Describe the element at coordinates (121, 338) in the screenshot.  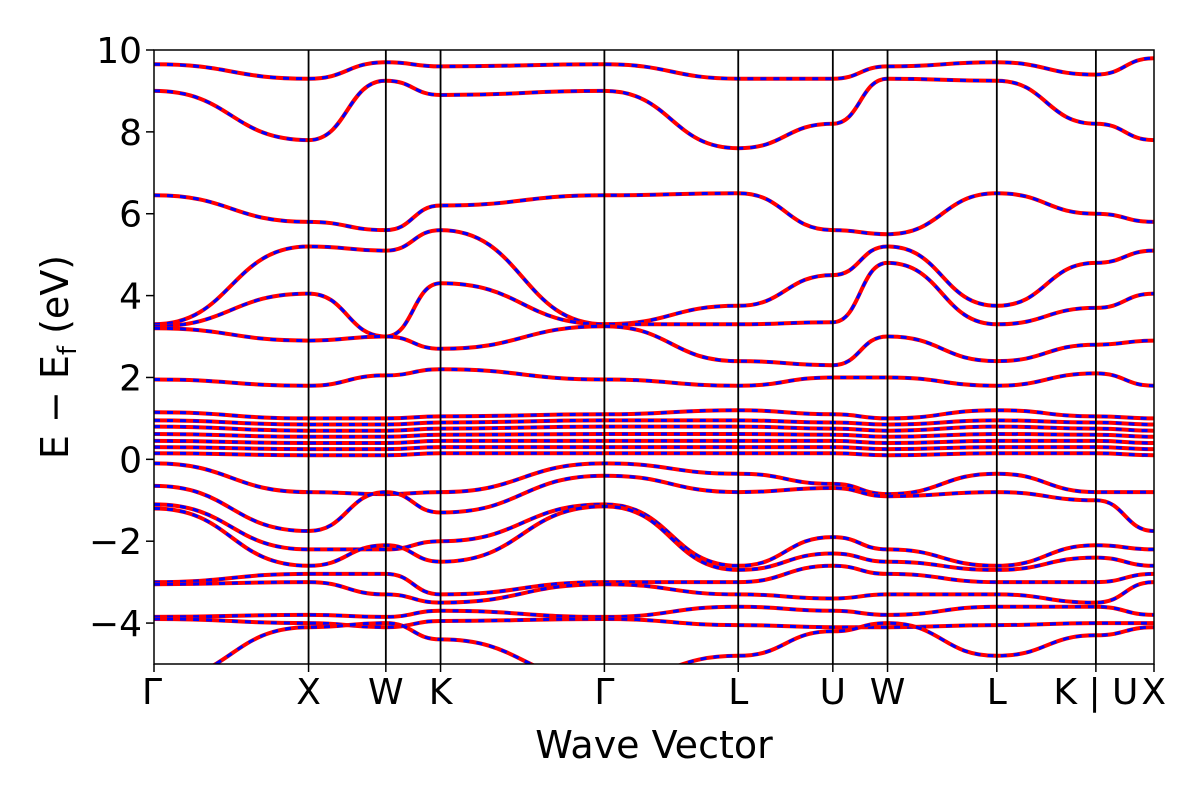
I see `y-ticks: −4 −2 0 2 4 6 8 10` at that location.